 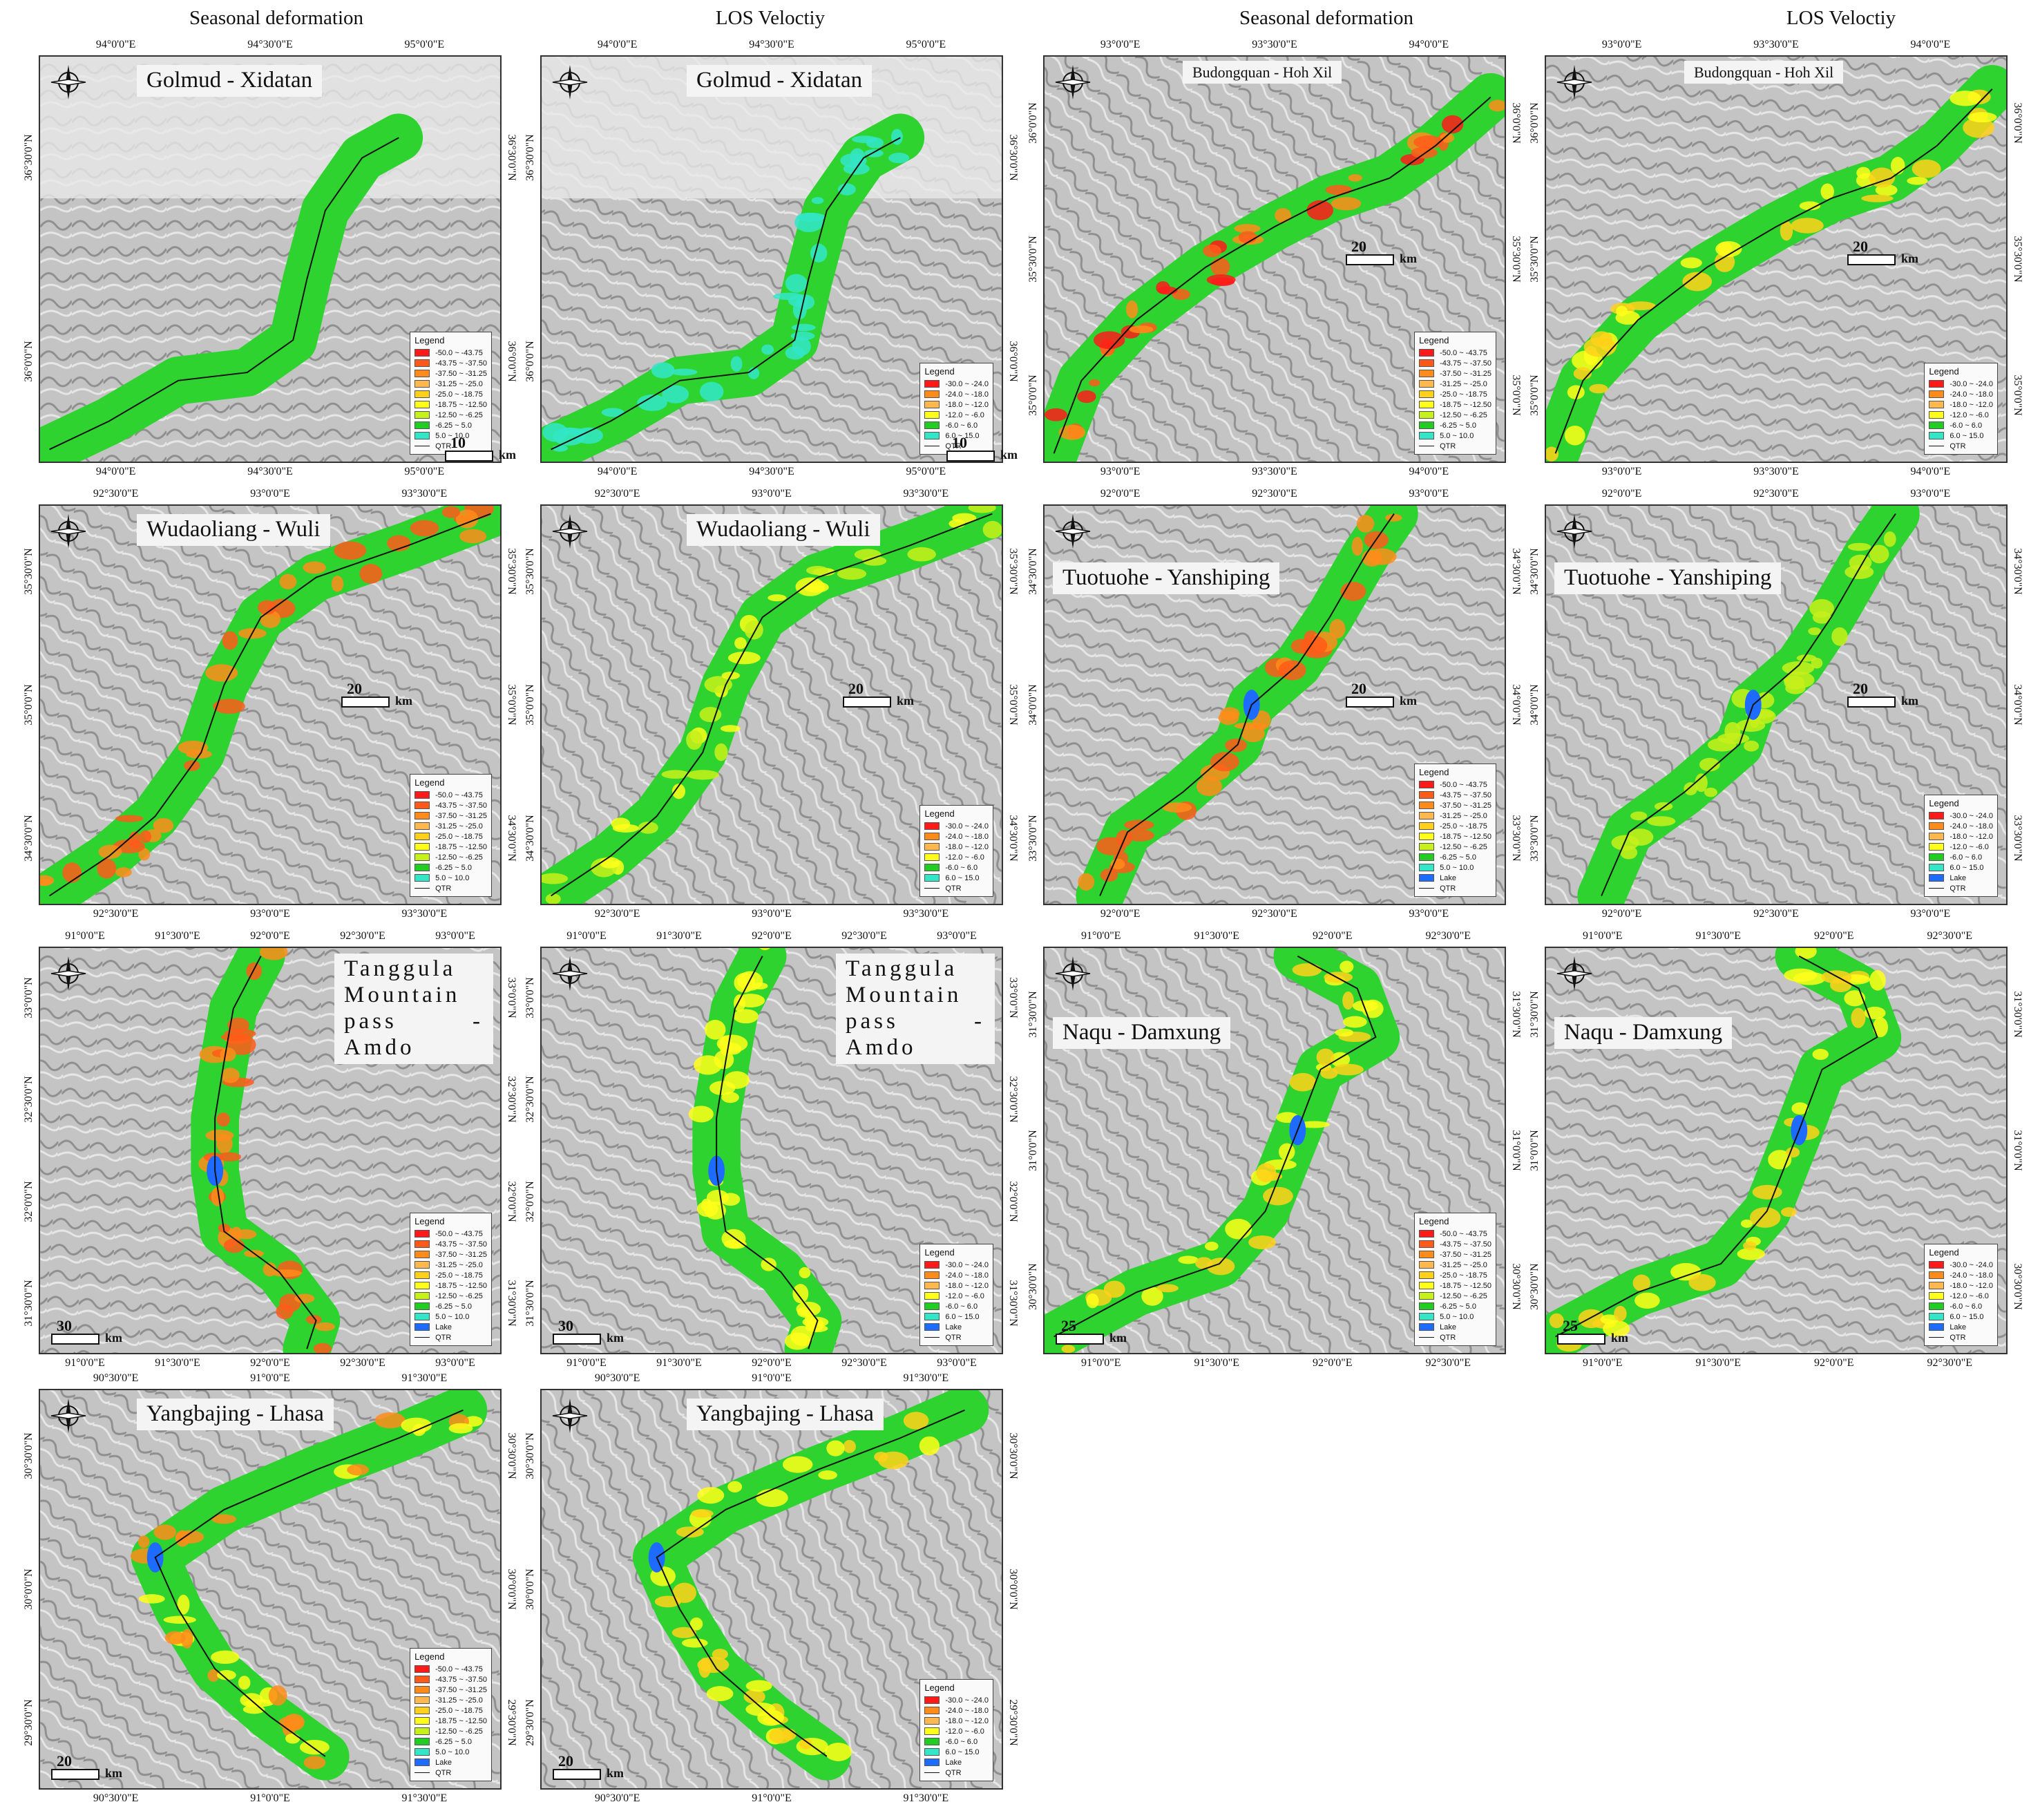 I want to click on panel-title: Wudaoliang - Wuli, so click(x=783, y=530).